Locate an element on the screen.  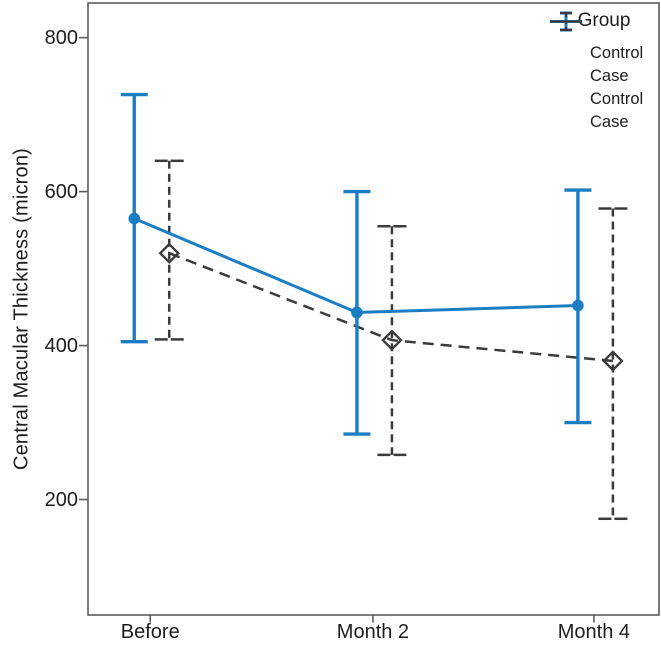
case-errorbar-dashed-icon is located at coordinates (568, 49).